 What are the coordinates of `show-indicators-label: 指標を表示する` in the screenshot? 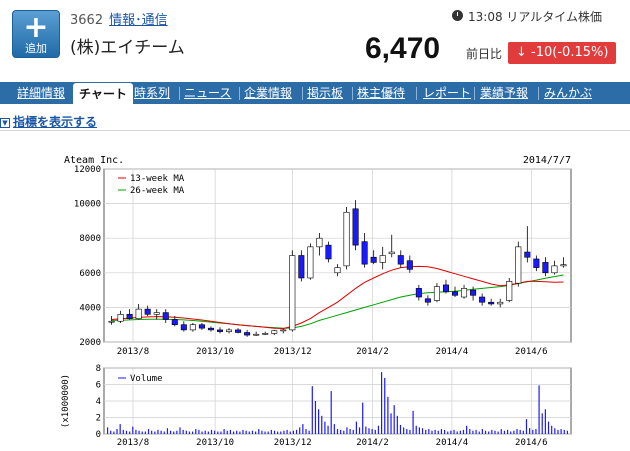 It's located at (55, 122).